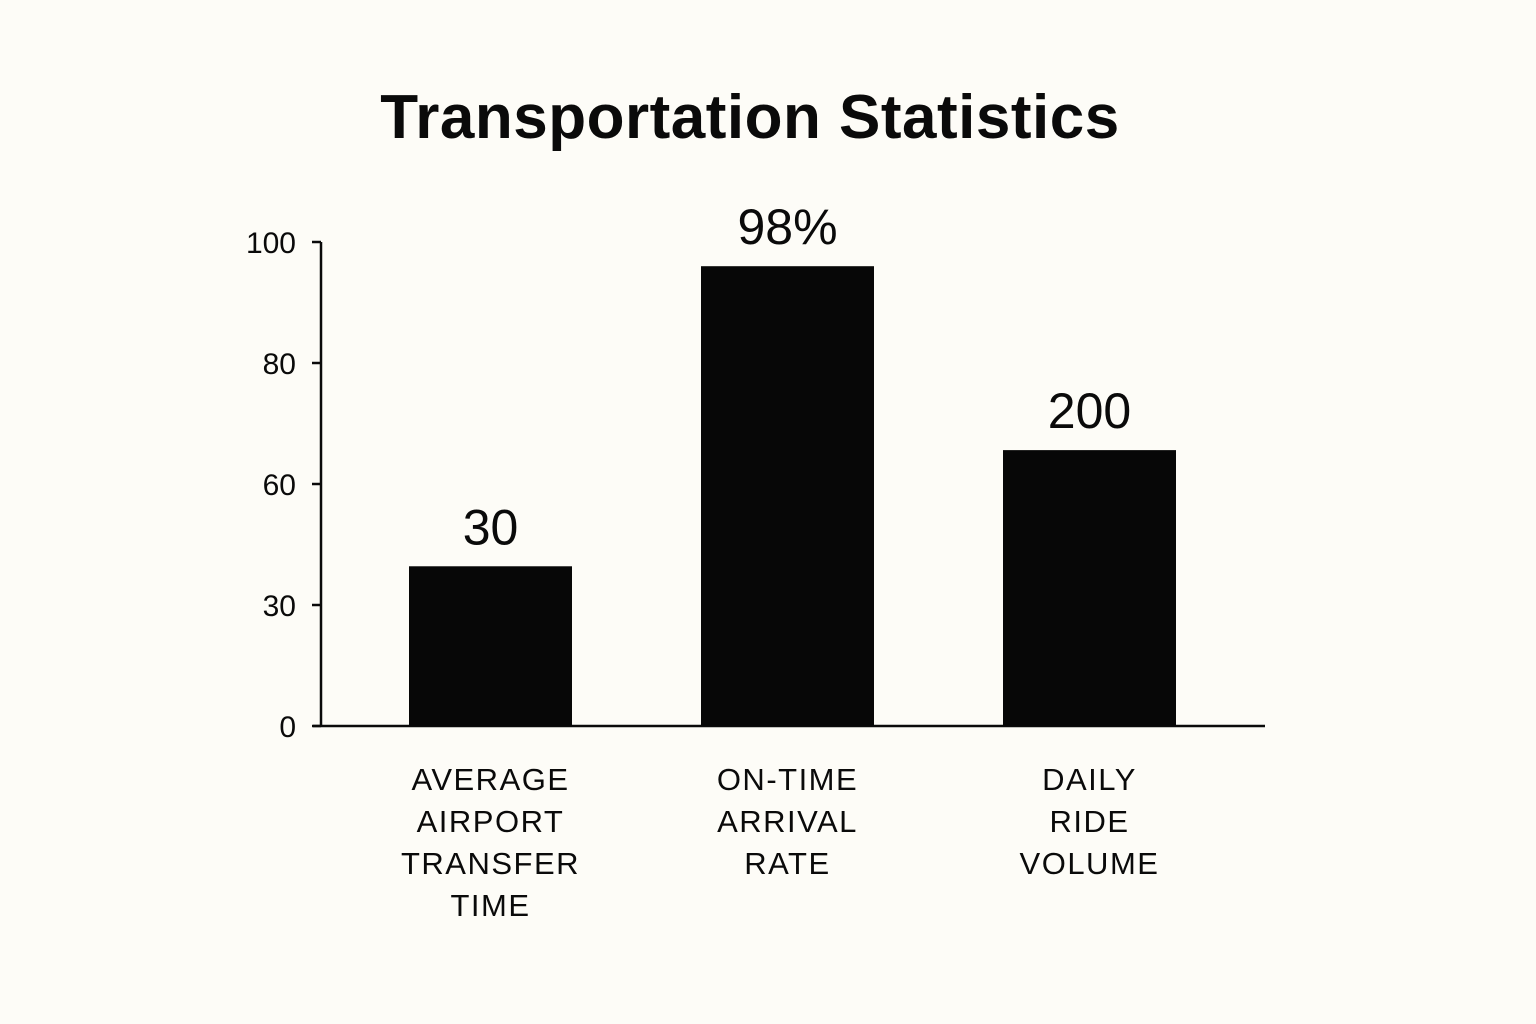  What do you see at coordinates (279, 606) in the screenshot?
I see `y-tick-label: 30` at bounding box center [279, 606].